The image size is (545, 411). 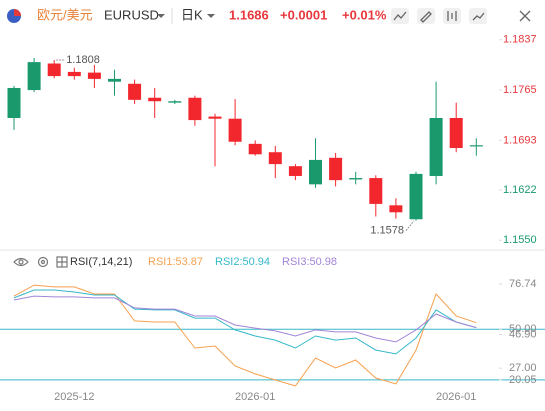 What do you see at coordinates (520, 90) in the screenshot?
I see `y-tick-label: 1.1765` at bounding box center [520, 90].